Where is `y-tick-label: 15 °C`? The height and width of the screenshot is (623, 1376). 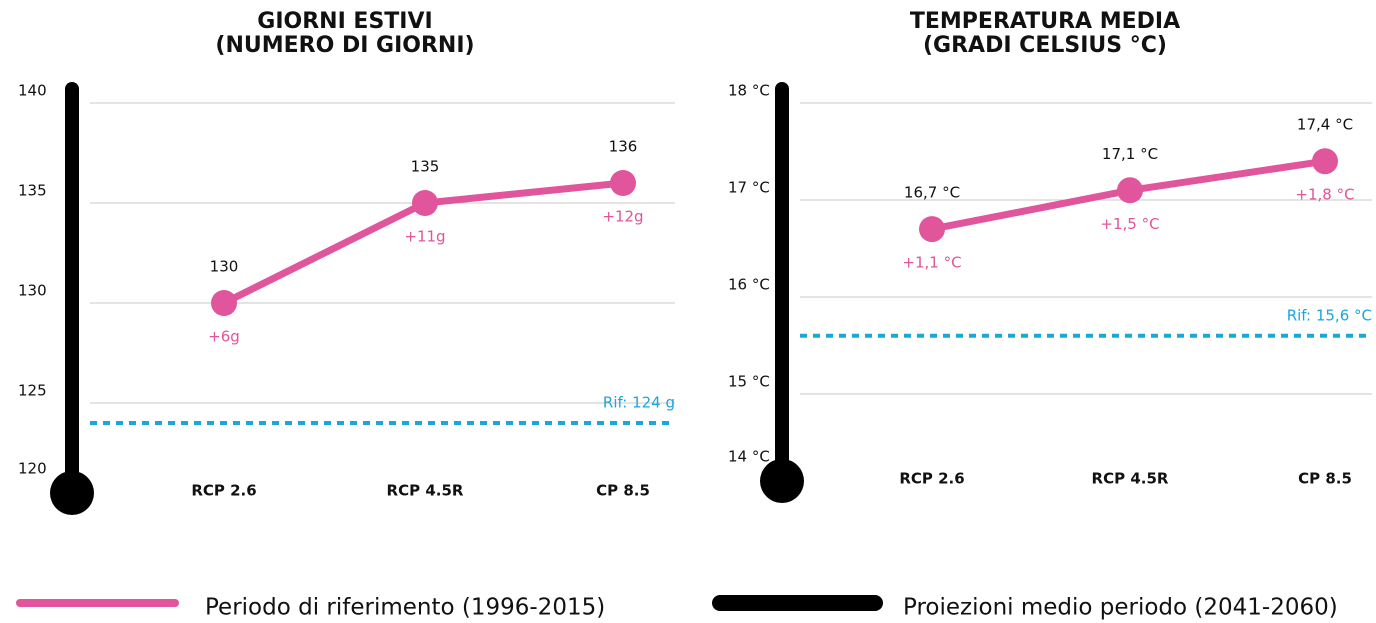
y-tick-label: 15 °C is located at coordinates (749, 382).